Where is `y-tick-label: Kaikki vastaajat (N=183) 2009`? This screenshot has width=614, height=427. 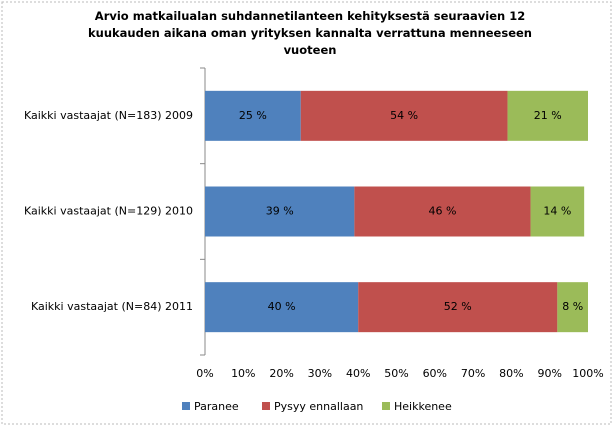 y-tick-label: Kaikki vastaajat (N=183) 2009 is located at coordinates (108, 115).